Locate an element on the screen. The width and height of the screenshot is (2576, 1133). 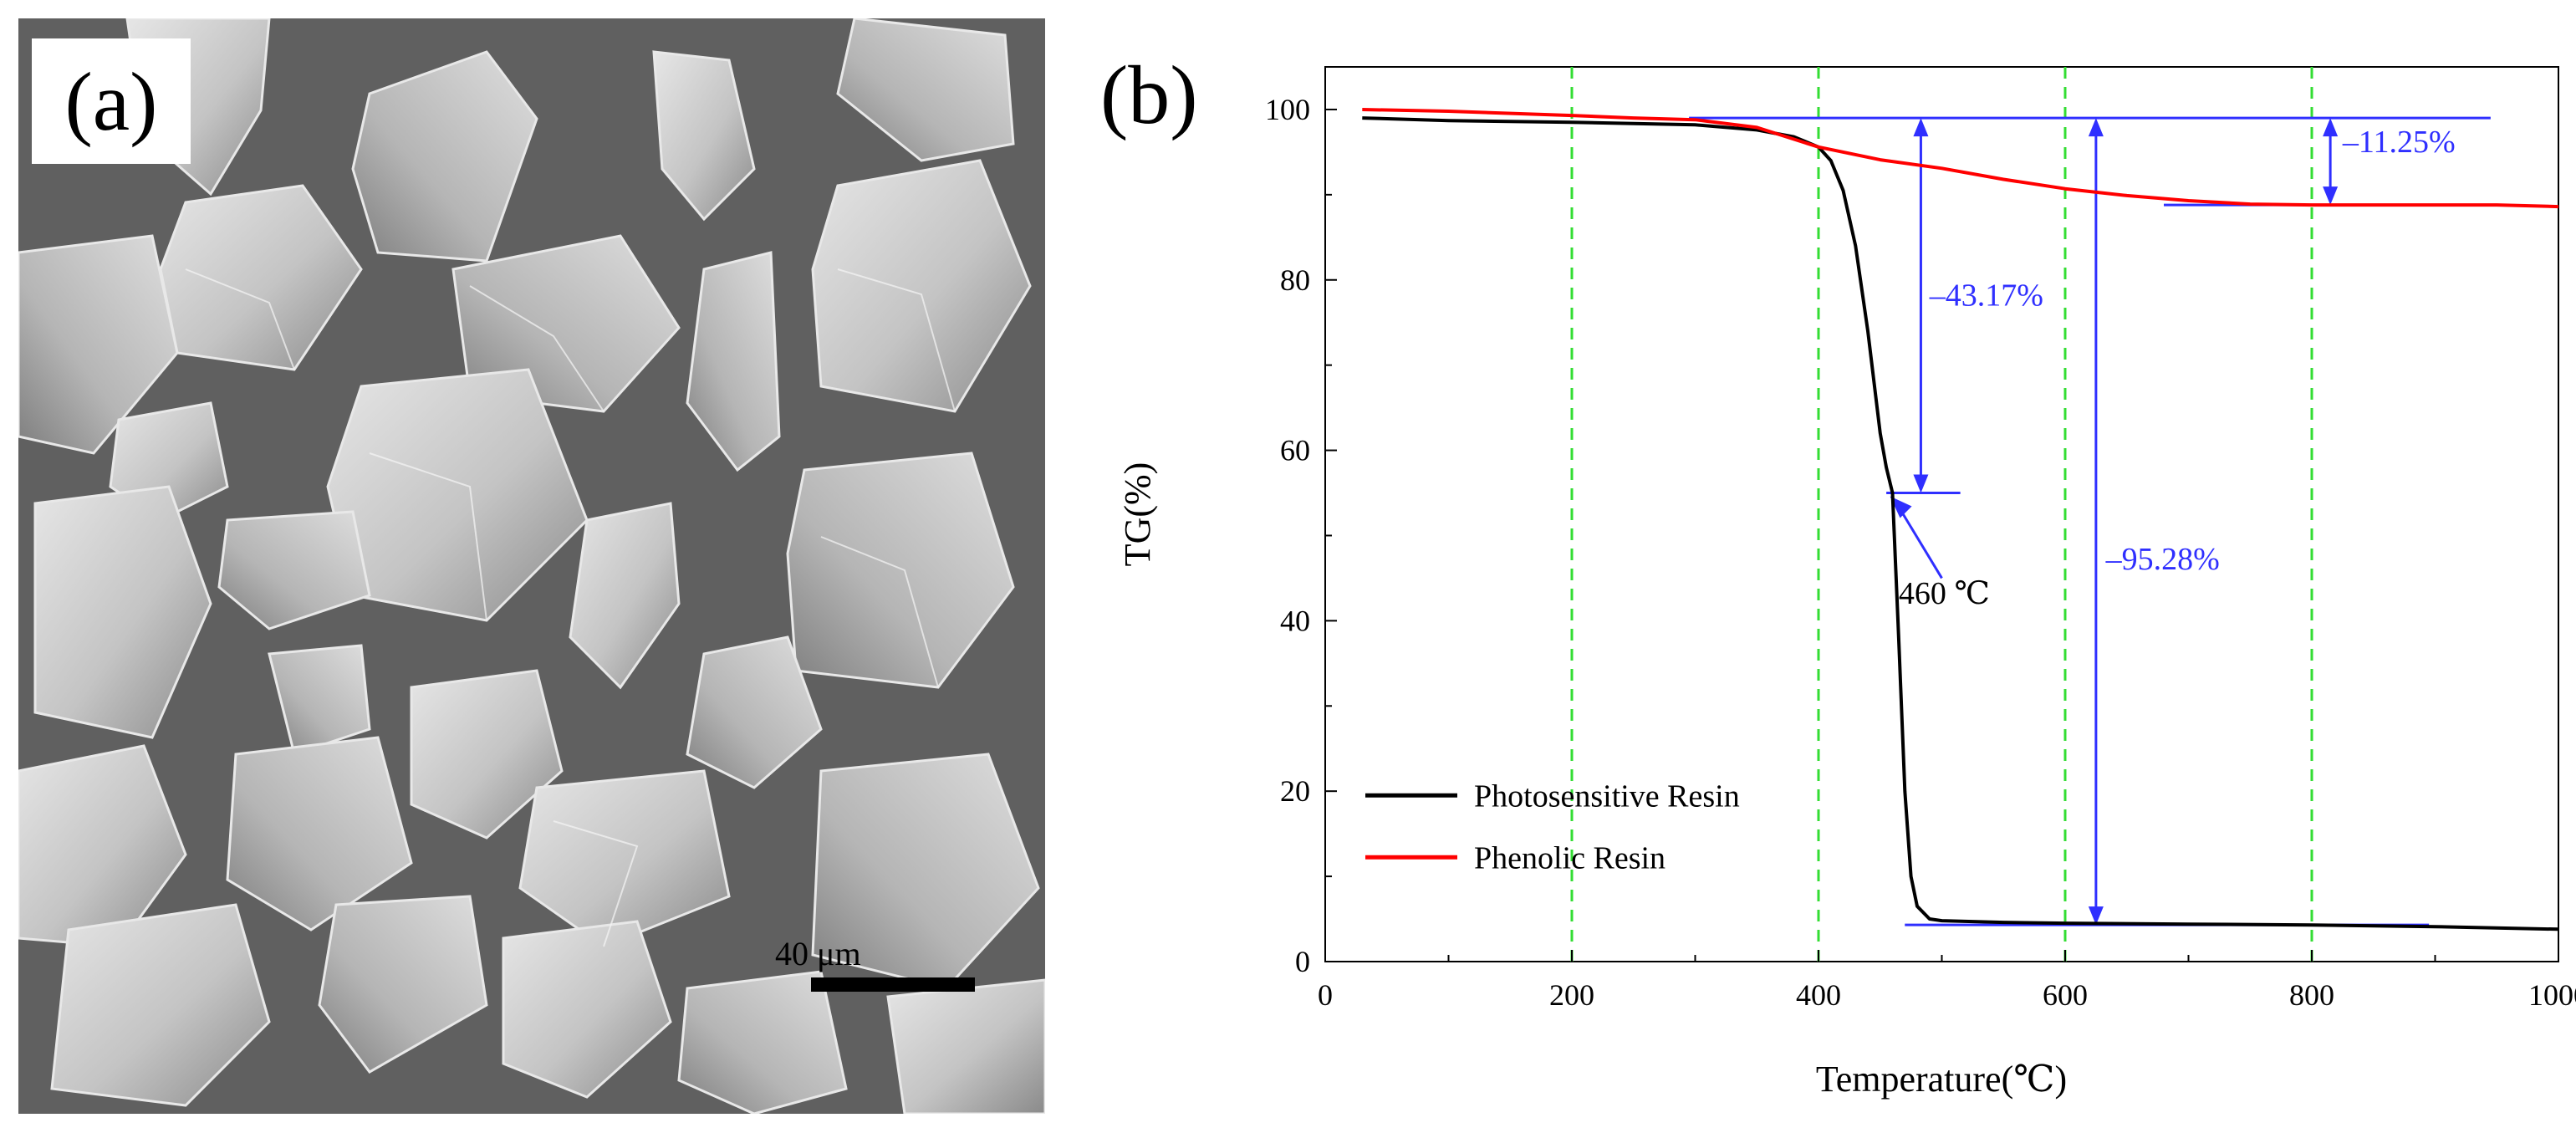
arrow-11-head-top is located at coordinates (2331, 127).